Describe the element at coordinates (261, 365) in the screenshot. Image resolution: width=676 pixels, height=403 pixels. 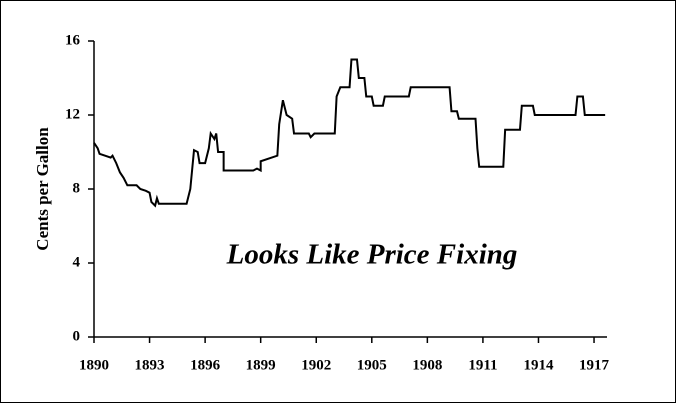
I see `x-tick-label: 1899` at that location.